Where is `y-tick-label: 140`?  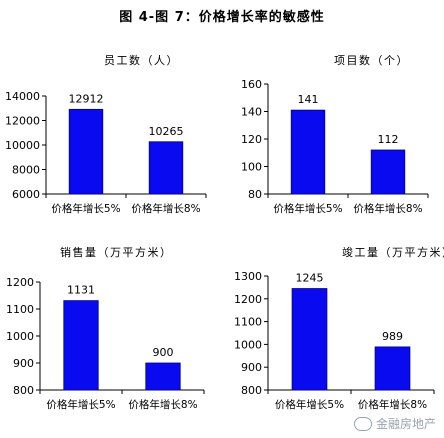 y-tick-label: 140 is located at coordinates (251, 112).